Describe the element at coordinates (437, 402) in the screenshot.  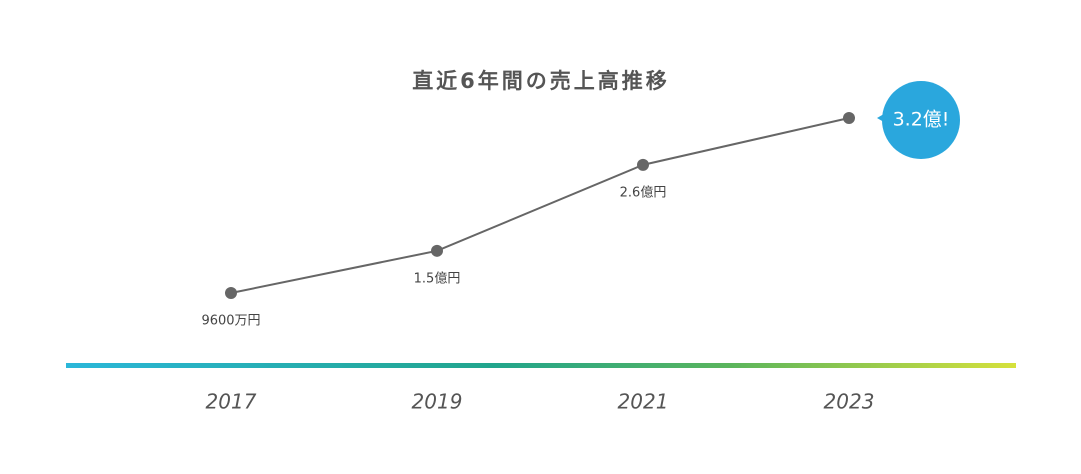
I see `x-tick-label: 2019` at that location.